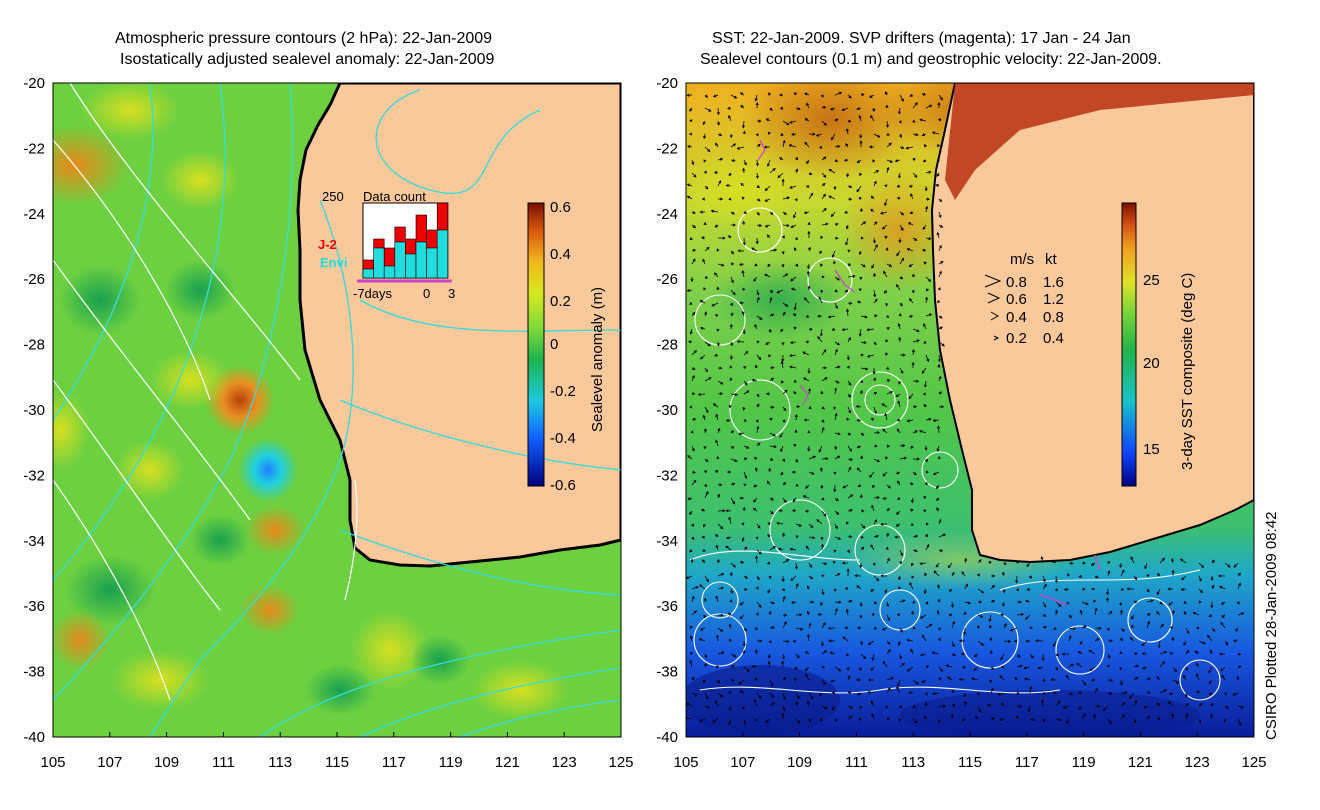 The height and width of the screenshot is (810, 1320). What do you see at coordinates (554, 344) in the screenshot?
I see `sla-tick: 0` at bounding box center [554, 344].